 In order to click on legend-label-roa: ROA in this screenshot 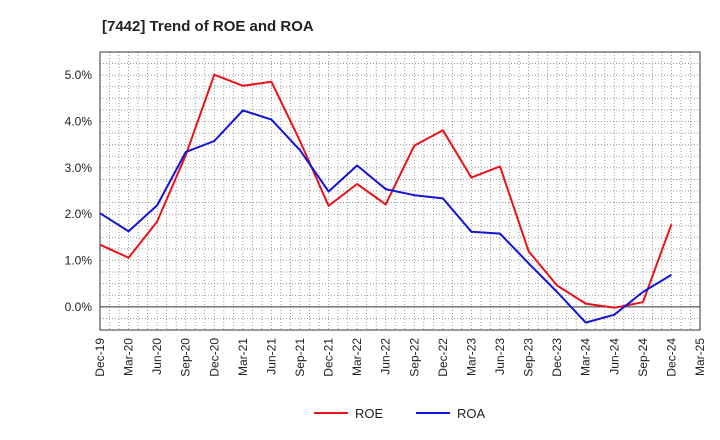, I will do `click(471, 413)`.